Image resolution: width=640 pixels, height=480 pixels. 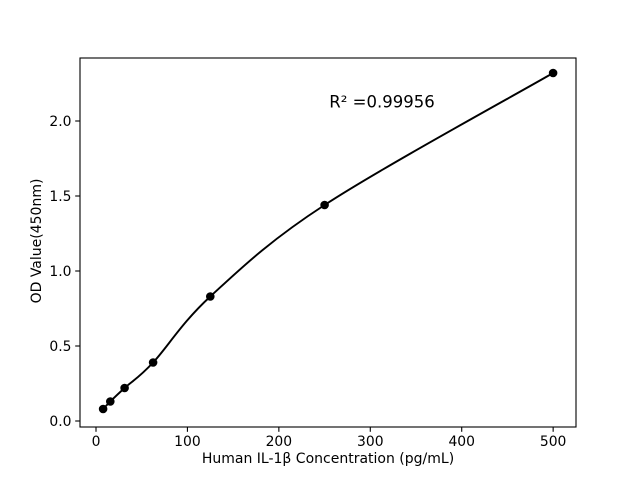 What do you see at coordinates (60, 422) in the screenshot?
I see `y-tick-label: 0.0` at bounding box center [60, 422].